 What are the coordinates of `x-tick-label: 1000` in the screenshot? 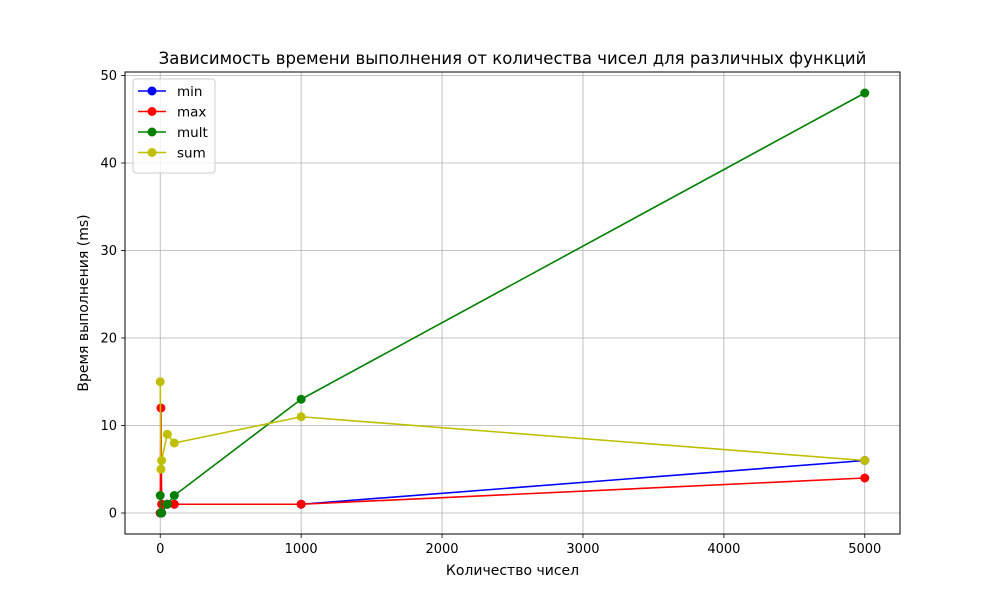 It's located at (301, 549).